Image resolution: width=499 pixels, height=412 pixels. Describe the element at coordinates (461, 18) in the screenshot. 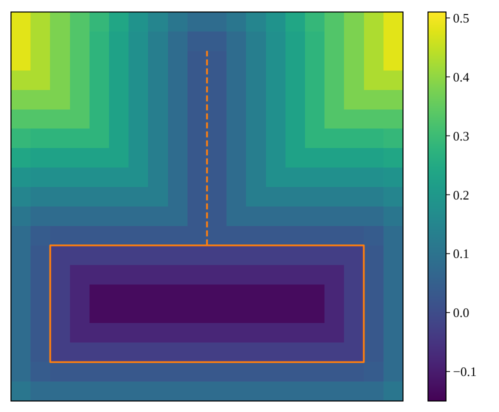

I see `color-bar-label: 0.5` at that location.